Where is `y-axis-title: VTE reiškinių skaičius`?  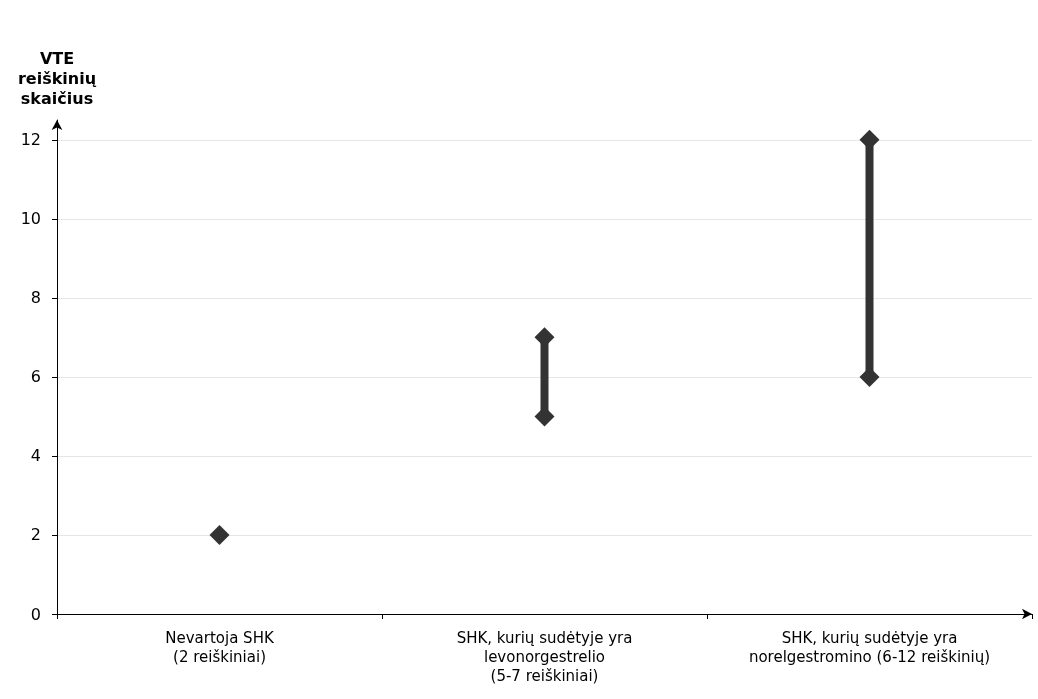
y-axis-title: VTE reiškinių skaičius is located at coordinates (57, 78).